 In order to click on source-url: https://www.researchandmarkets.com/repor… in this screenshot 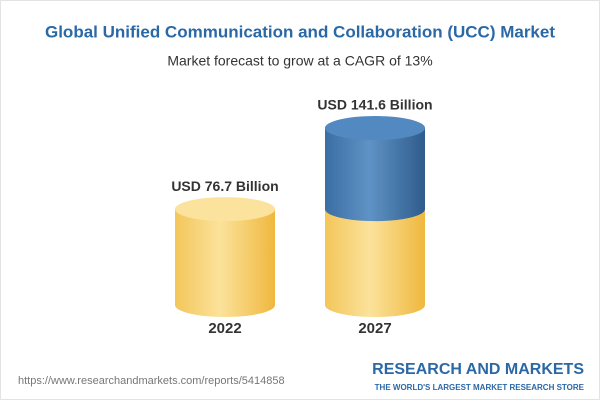, I will do `click(151, 381)`.